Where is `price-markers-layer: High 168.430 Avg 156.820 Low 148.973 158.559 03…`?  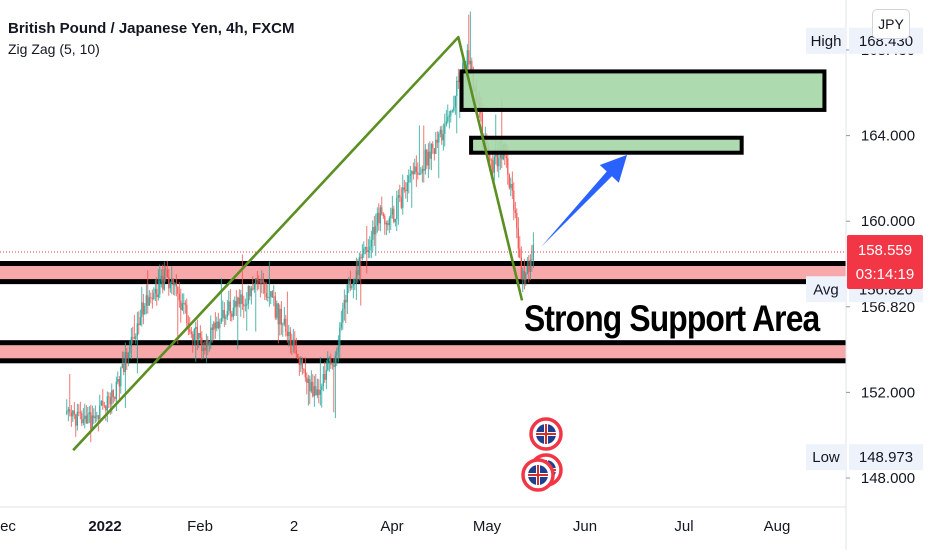
price-markers-layer: High 168.430 Avg 156.820 Low 148.973 158.559 03… is located at coordinates (864, 249).